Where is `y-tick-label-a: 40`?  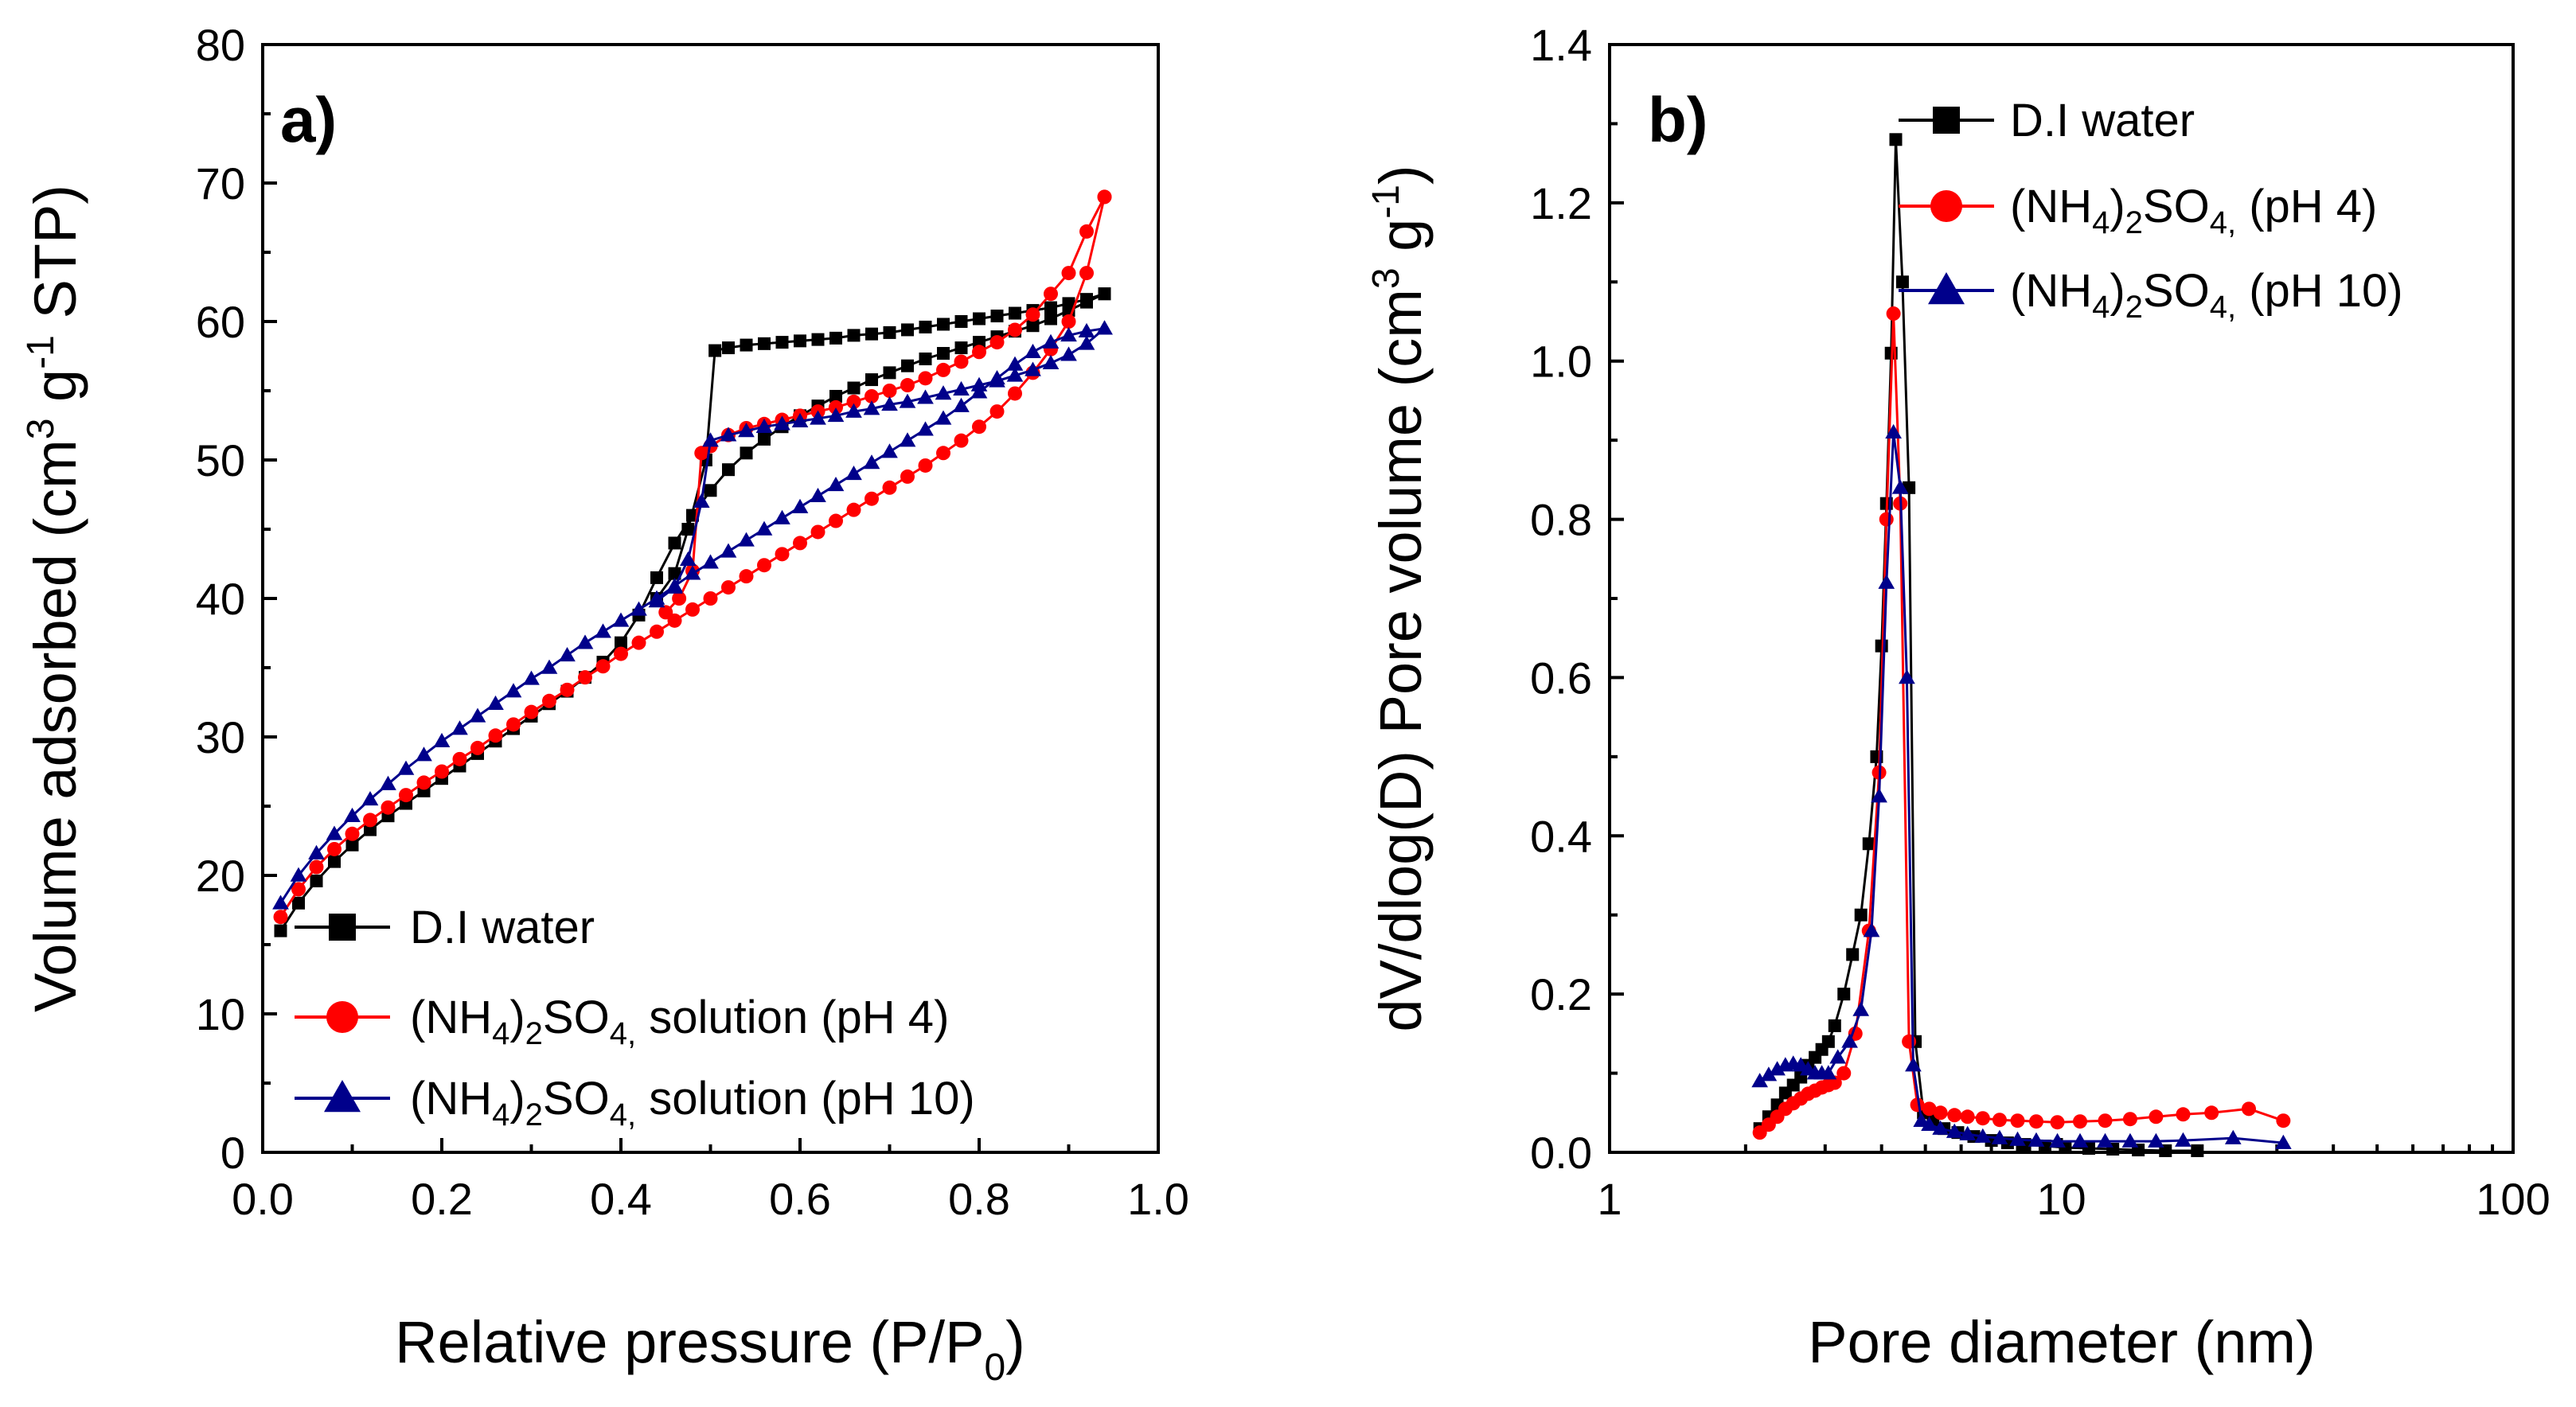
y-tick-label-a: 40 is located at coordinates (220, 599).